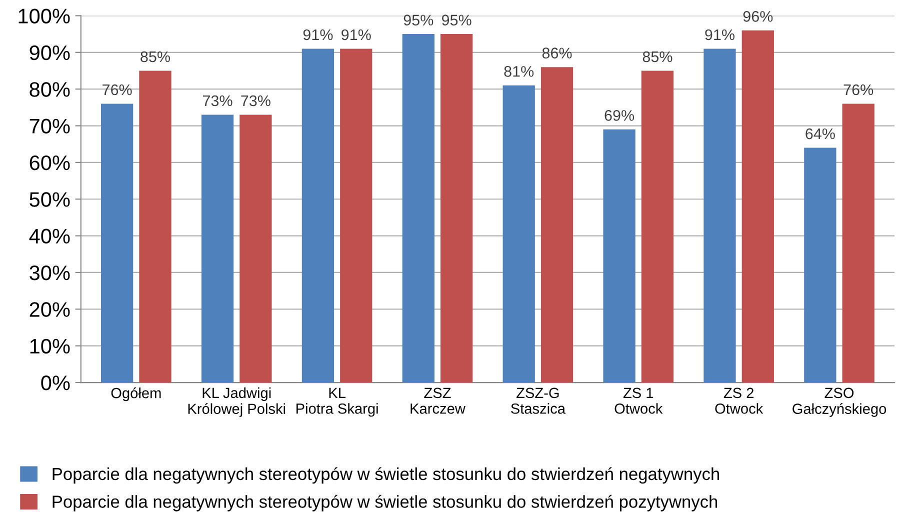  What do you see at coordinates (337, 402) in the screenshot?
I see `x-tick-label: KL Piotra Skargi` at bounding box center [337, 402].